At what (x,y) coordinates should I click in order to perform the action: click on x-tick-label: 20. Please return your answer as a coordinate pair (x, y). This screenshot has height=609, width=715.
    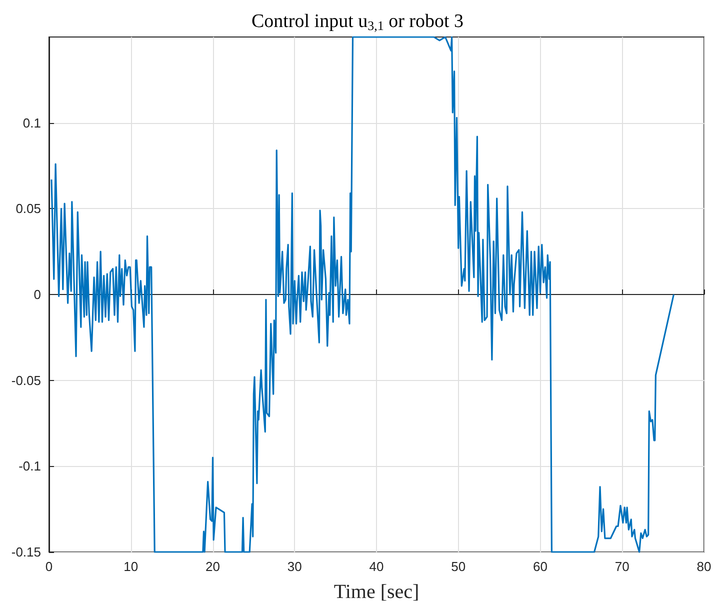
    Looking at the image, I should click on (213, 566).